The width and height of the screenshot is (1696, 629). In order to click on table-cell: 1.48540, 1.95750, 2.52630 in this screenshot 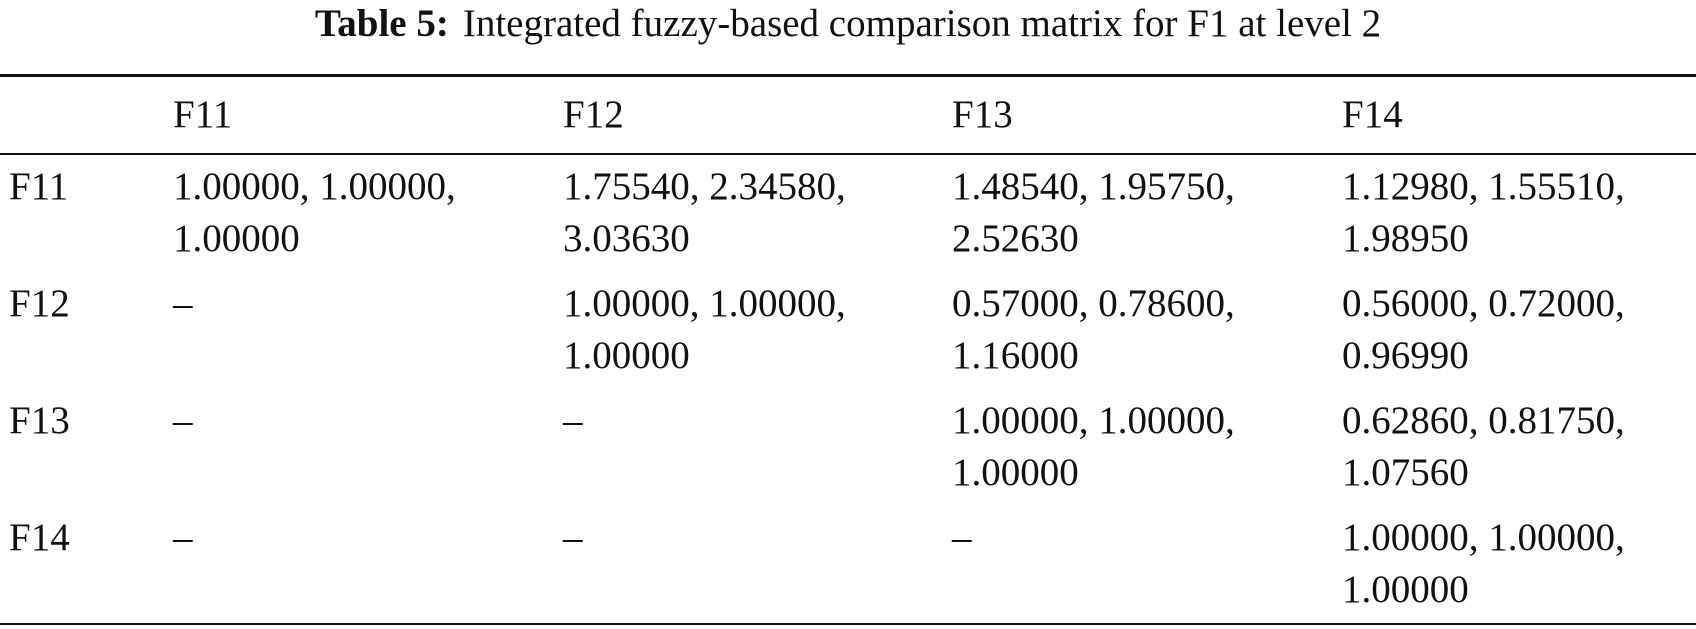, I will do `click(1093, 212)`.